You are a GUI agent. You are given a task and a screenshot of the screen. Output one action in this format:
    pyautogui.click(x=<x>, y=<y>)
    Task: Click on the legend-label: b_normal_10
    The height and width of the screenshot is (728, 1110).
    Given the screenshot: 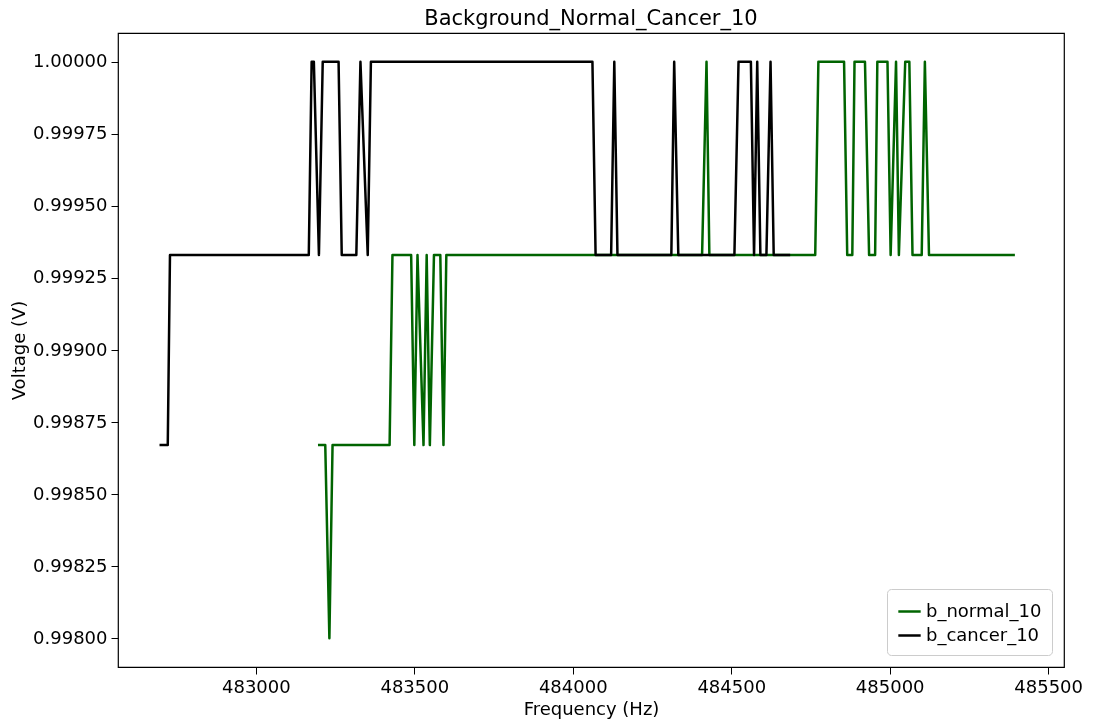 What is the action you would take?
    pyautogui.click(x=984, y=610)
    